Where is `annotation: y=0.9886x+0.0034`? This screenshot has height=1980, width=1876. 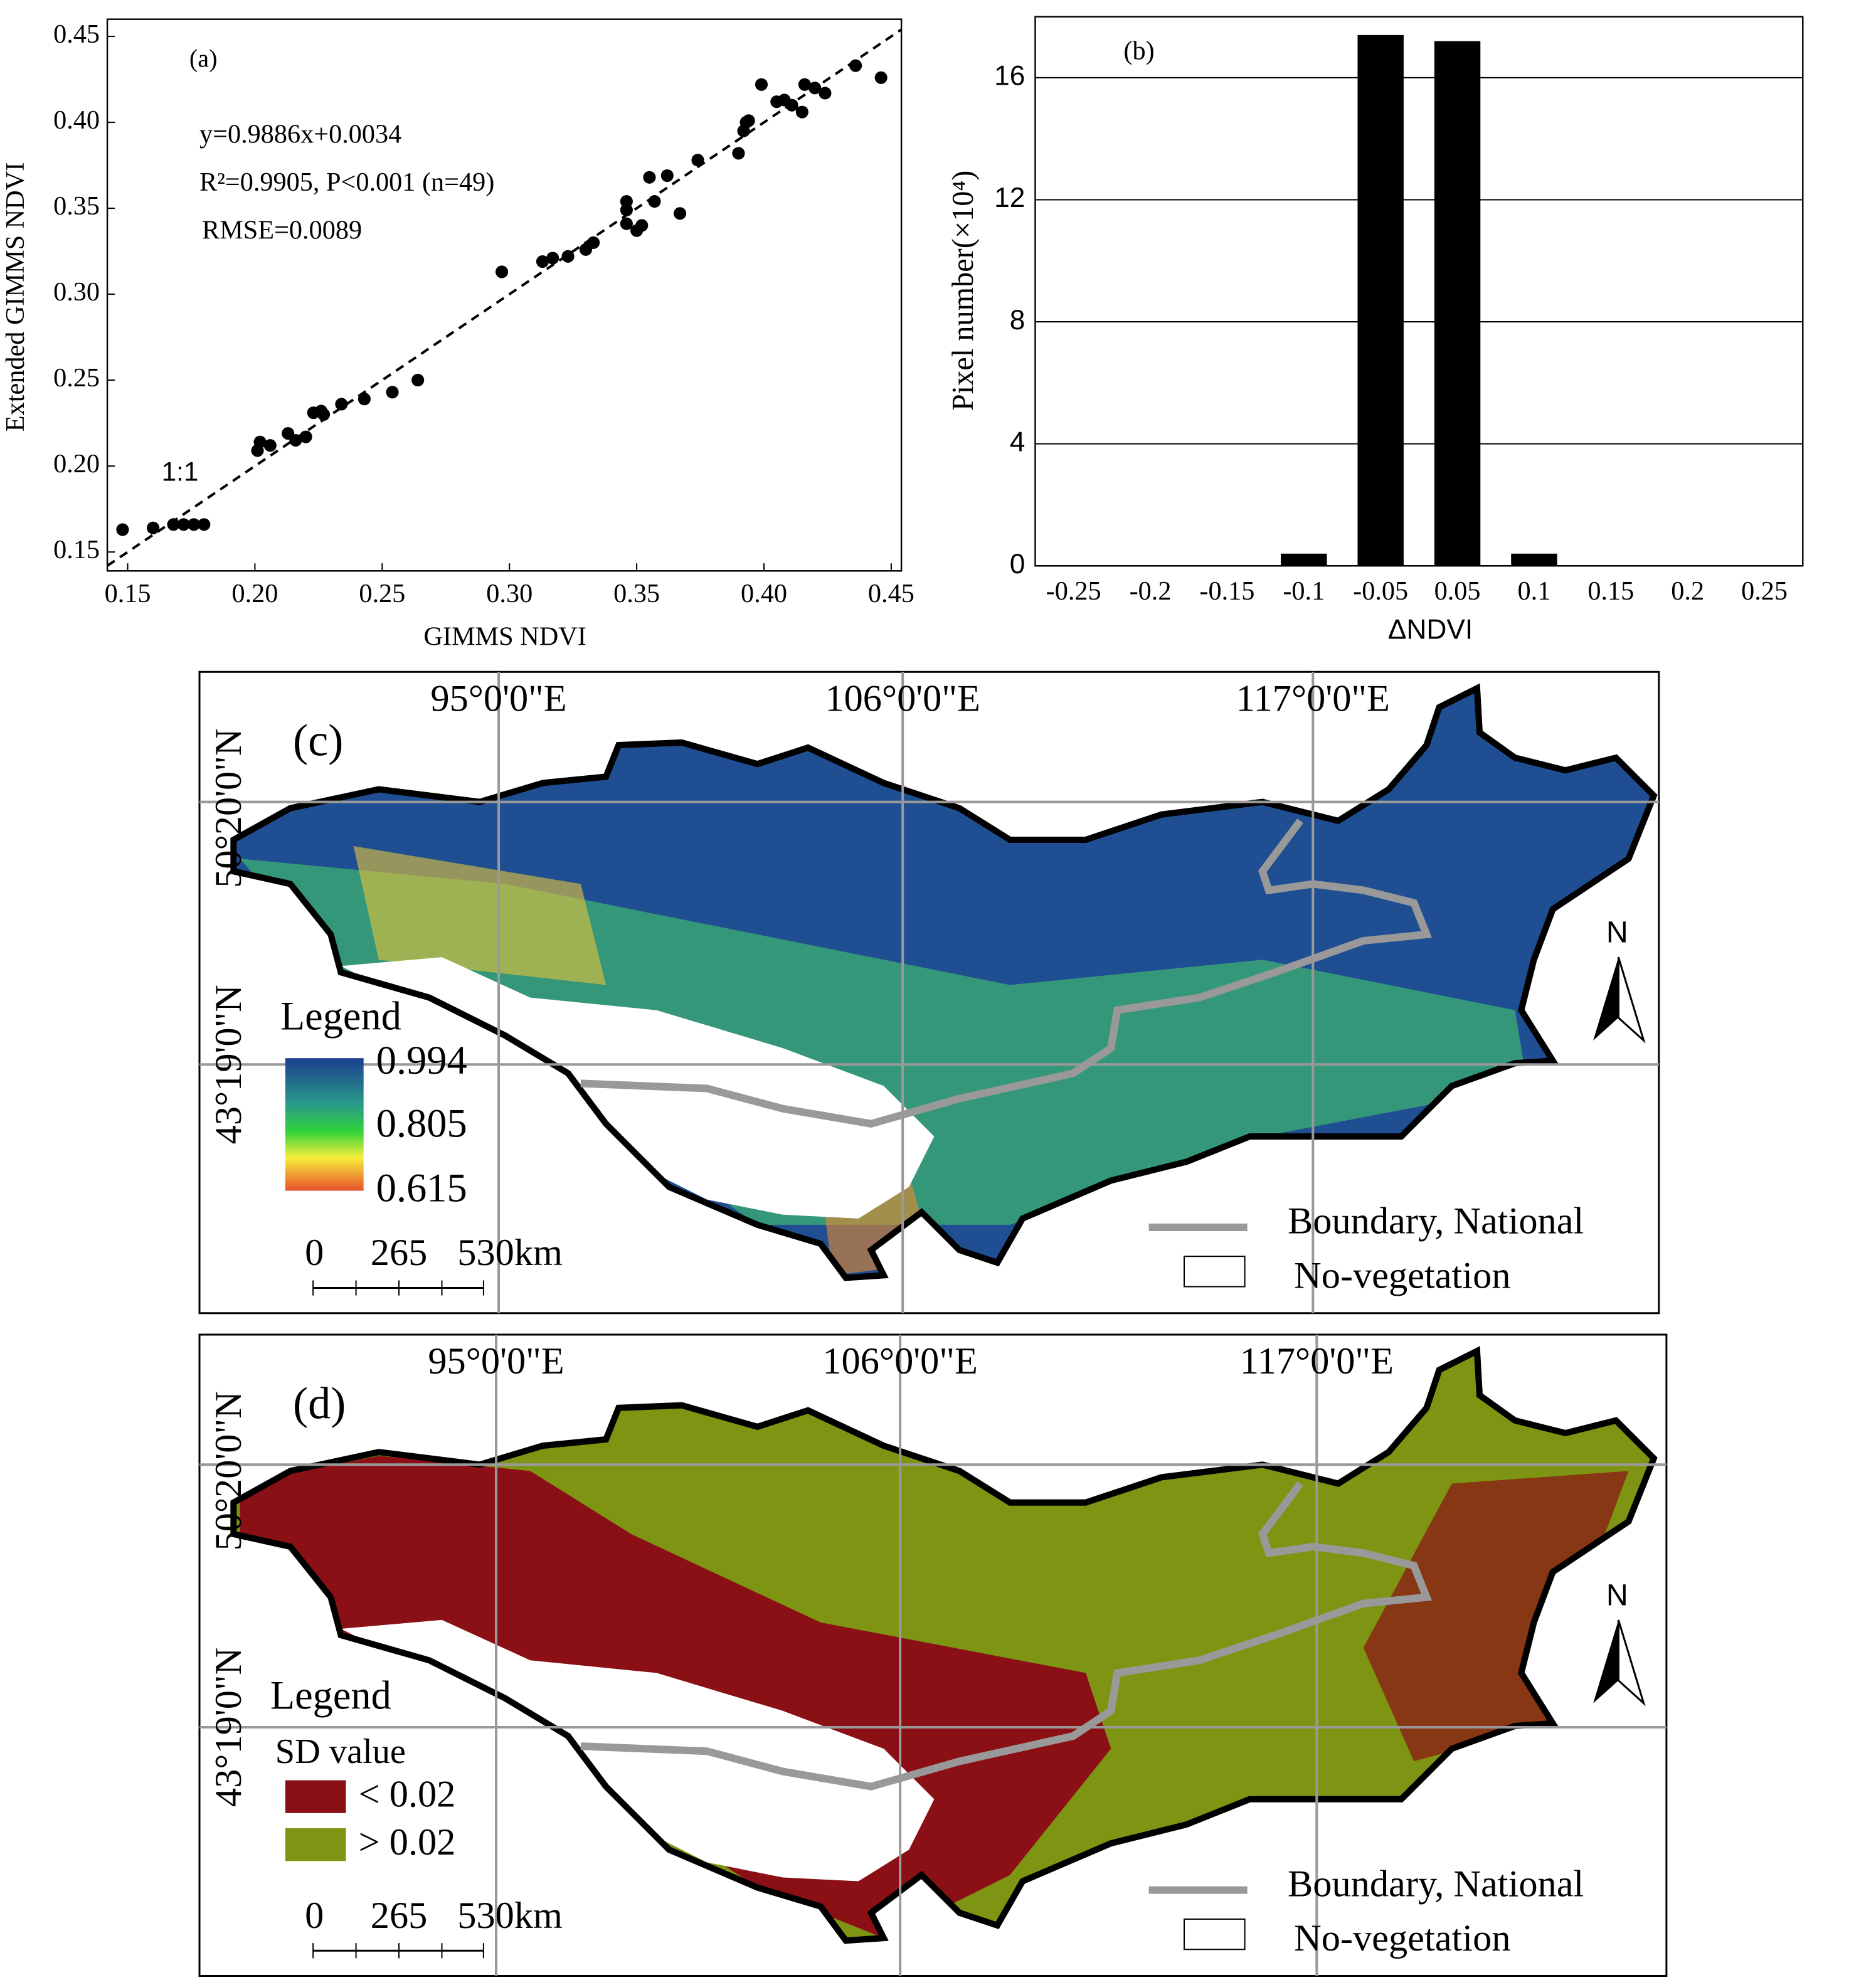
annotation: y=0.9886x+0.0034 is located at coordinates (300, 134).